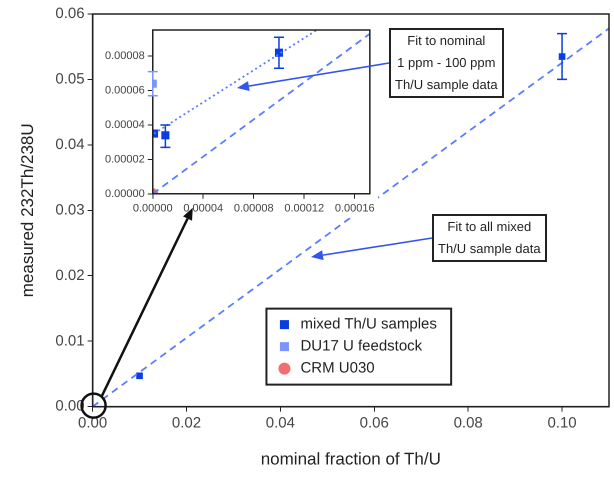 Image resolution: width=614 pixels, height=488 pixels. What do you see at coordinates (124, 125) in the screenshot?
I see `y-tick-label: 0.00004` at bounding box center [124, 125].